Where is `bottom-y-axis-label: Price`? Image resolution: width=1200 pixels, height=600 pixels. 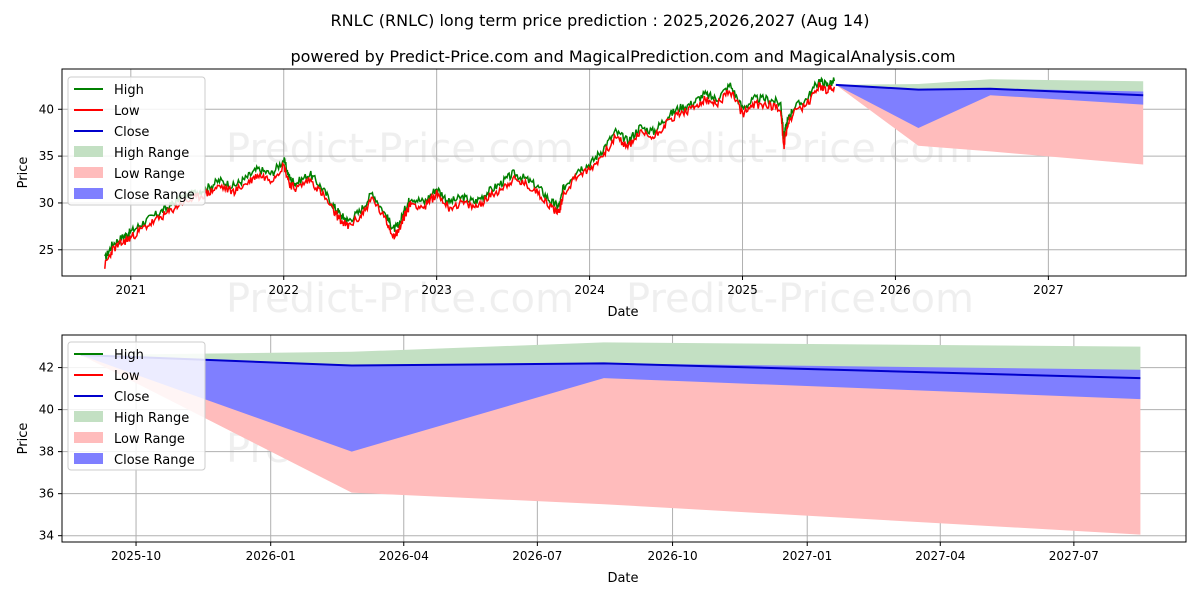 bottom-y-axis-label: Price is located at coordinates (23, 439).